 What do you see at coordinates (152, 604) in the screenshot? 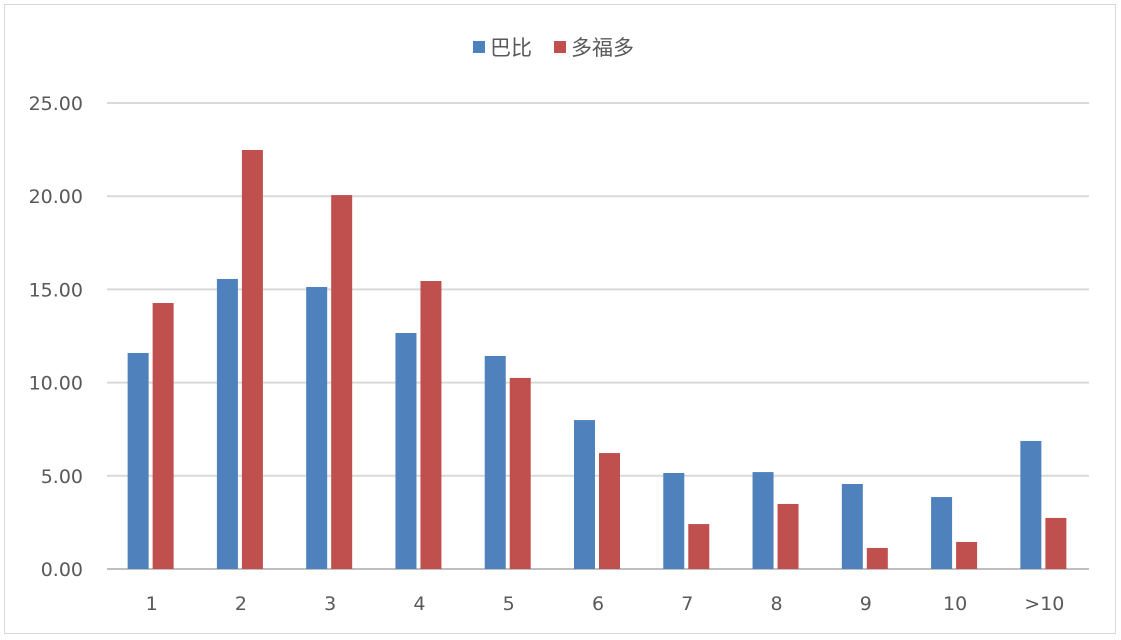
I see `x-tick-label: 1` at bounding box center [152, 604].